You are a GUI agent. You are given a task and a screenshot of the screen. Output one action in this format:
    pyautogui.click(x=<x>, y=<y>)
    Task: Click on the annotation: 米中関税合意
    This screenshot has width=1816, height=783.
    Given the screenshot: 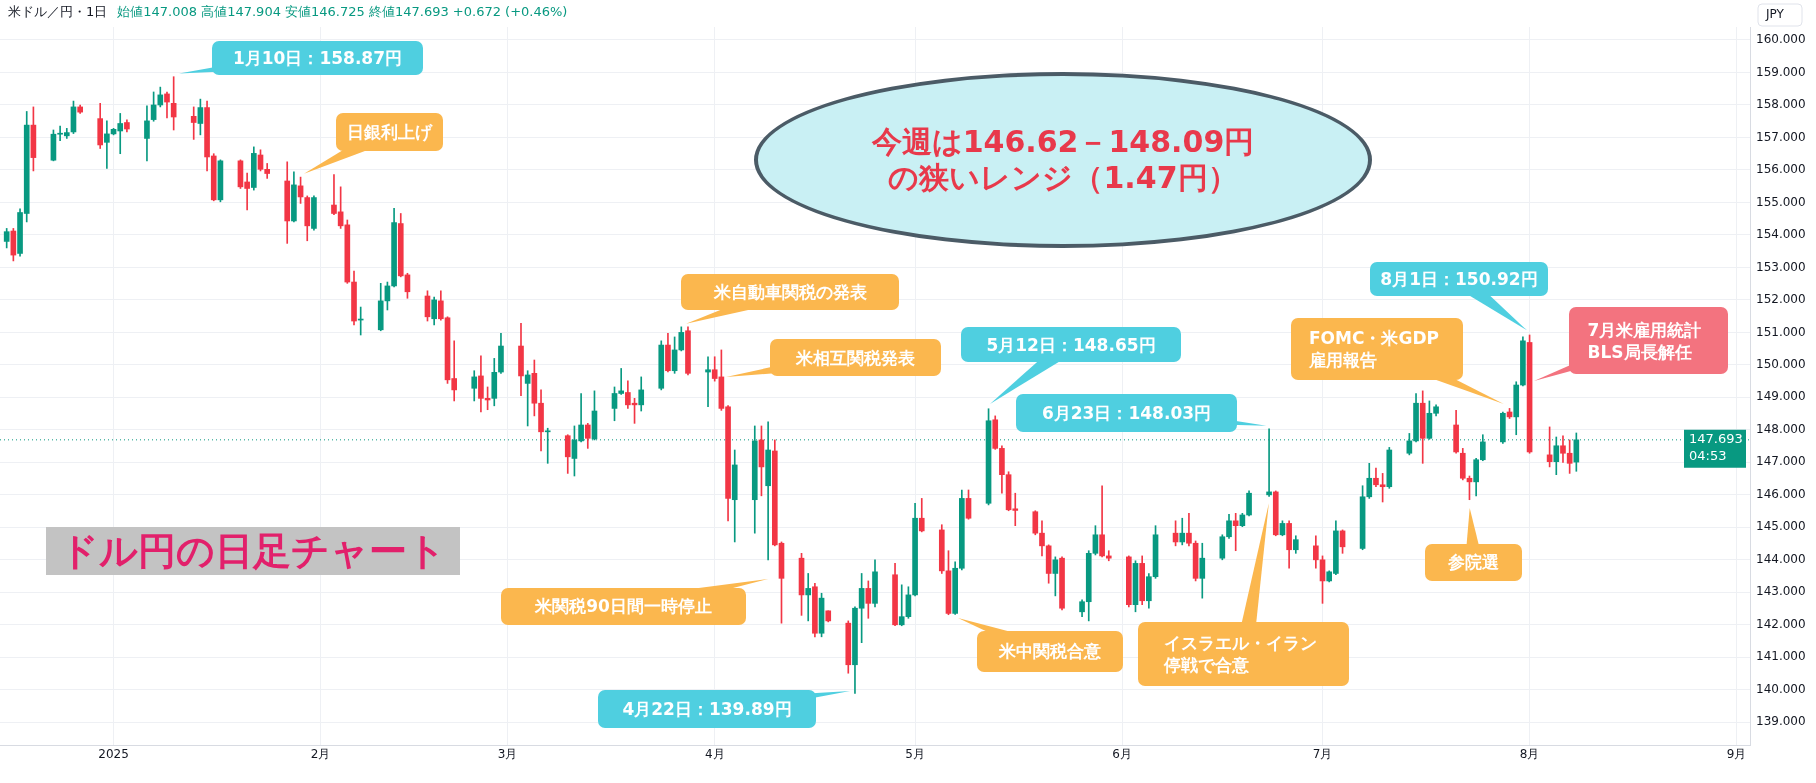 What is the action you would take?
    pyautogui.click(x=1049, y=651)
    